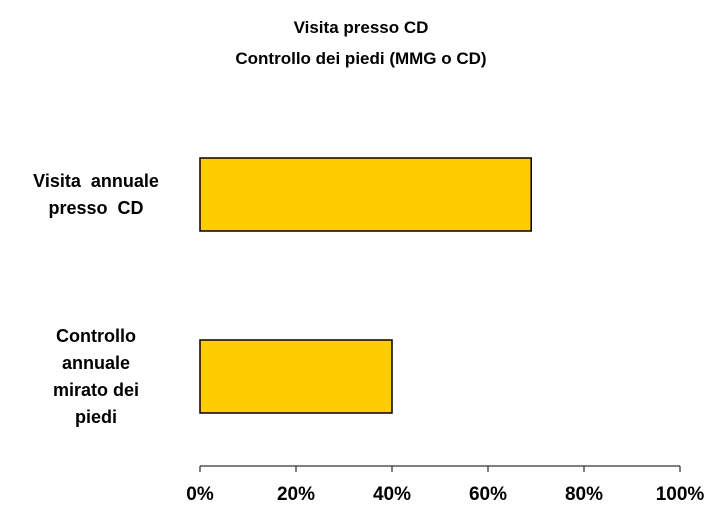 Image resolution: width=712 pixels, height=512 pixels. I want to click on x-tick-label: 100%, so click(680, 494).